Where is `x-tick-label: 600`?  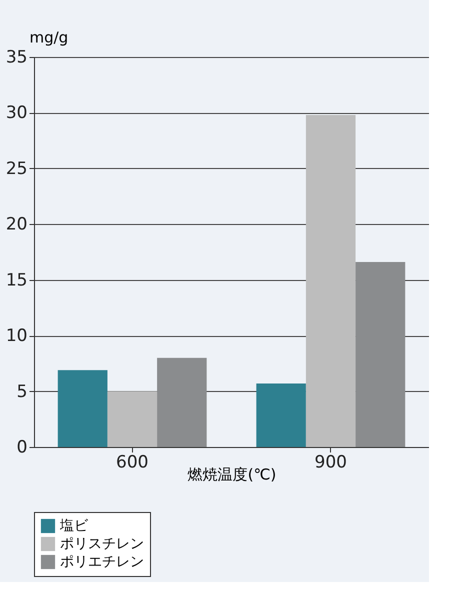 x-tick-label: 600 is located at coordinates (132, 462).